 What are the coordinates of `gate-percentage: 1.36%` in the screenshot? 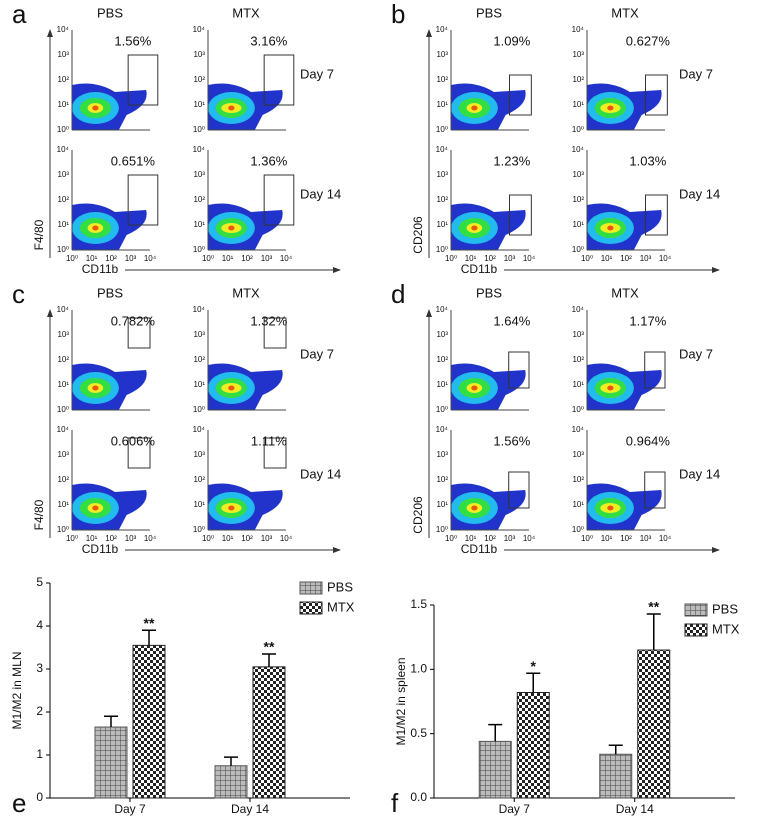 It's located at (268, 160).